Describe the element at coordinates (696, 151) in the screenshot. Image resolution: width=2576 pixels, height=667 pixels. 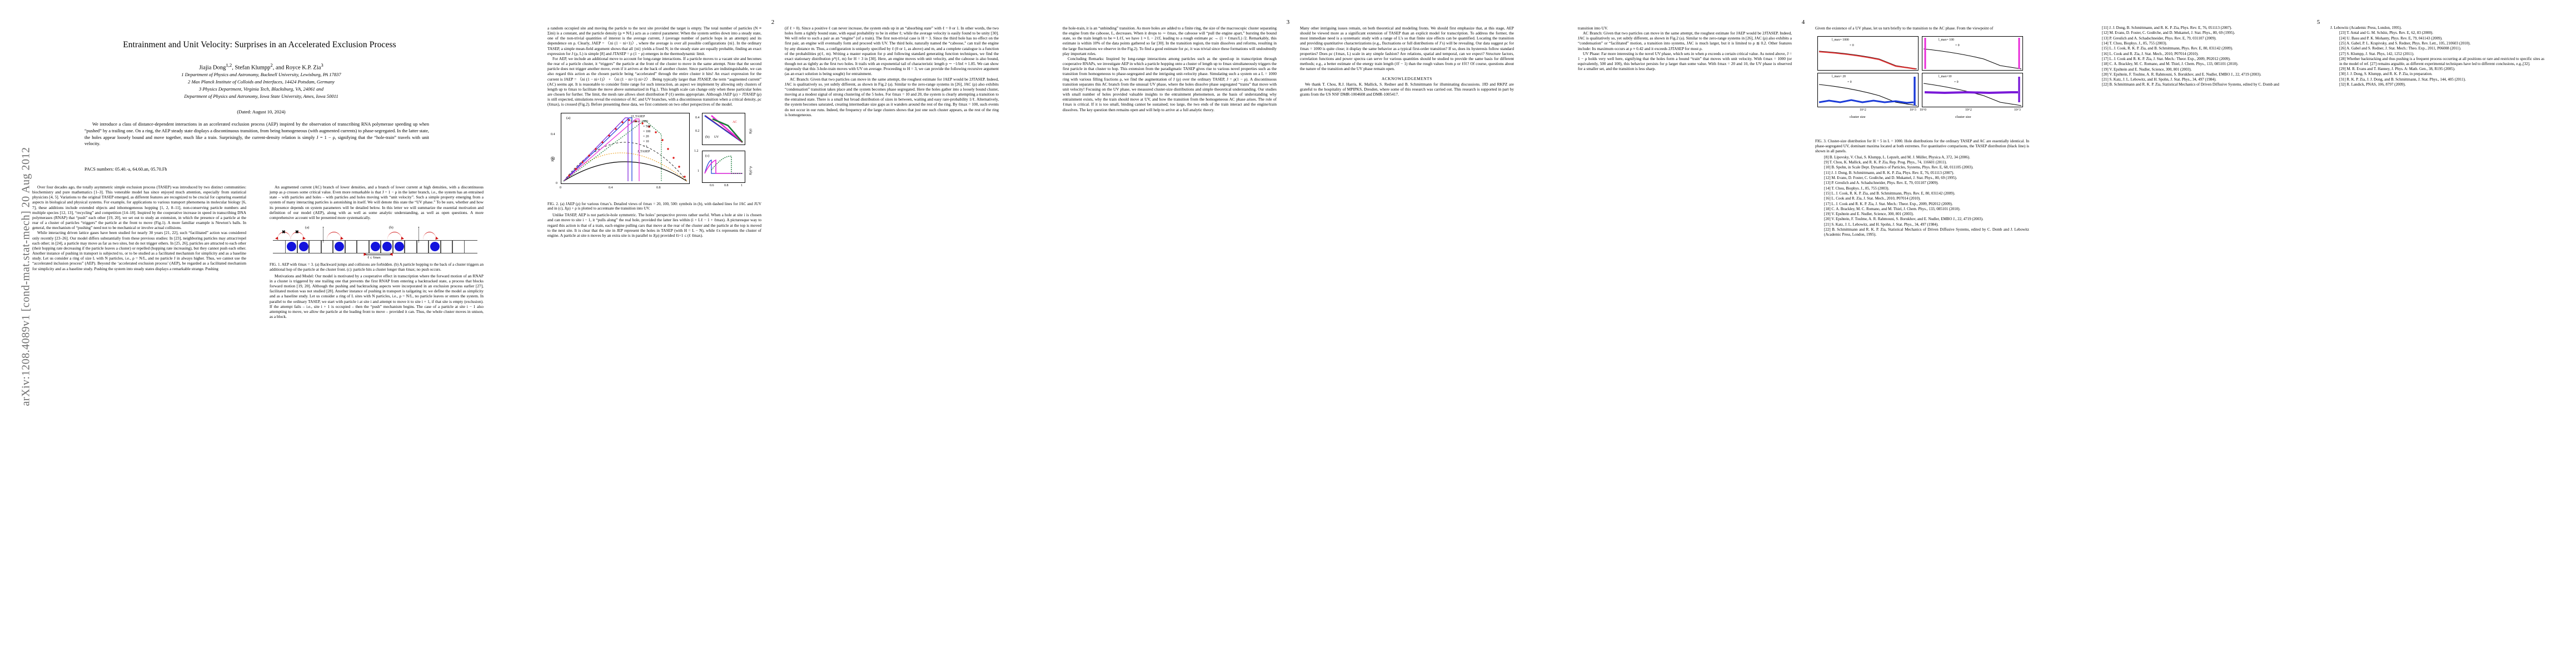
I see `fig2c-ytick: 1.2` at that location.